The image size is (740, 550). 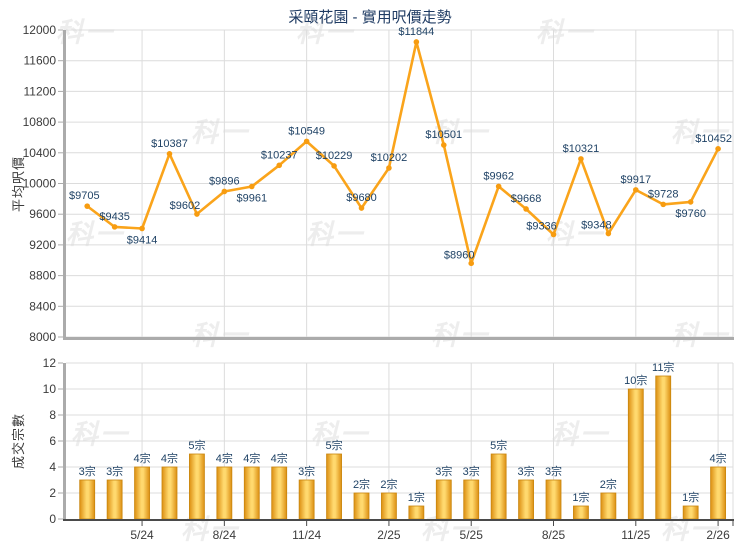 I want to click on data-point-label: $10229, so click(x=334, y=156).